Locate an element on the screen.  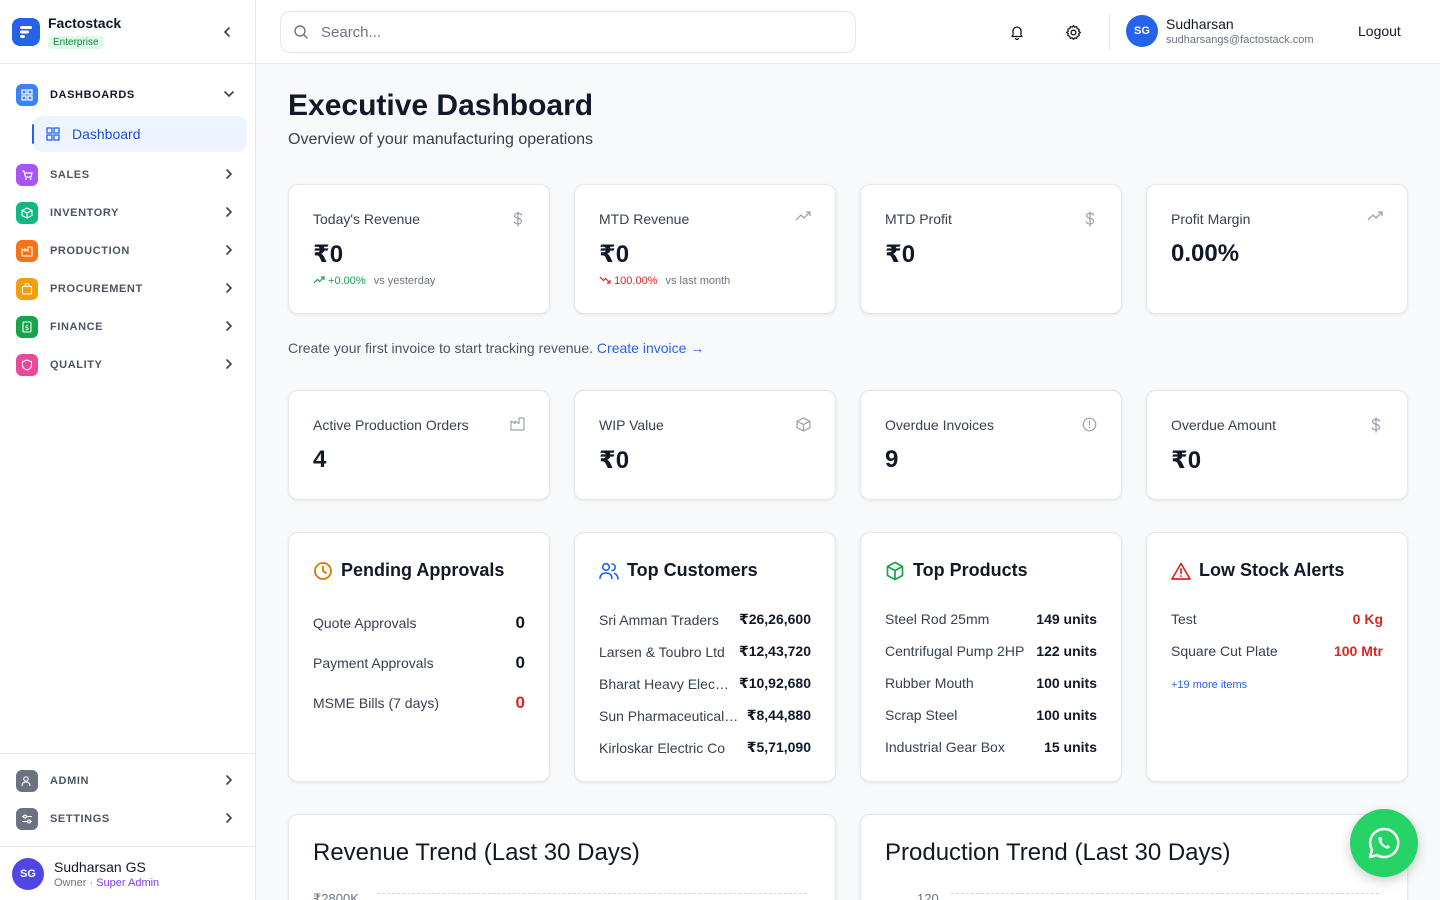
customer-row: Larsen & Toubro Ltd ₹12,43,720 is located at coordinates (705, 651).